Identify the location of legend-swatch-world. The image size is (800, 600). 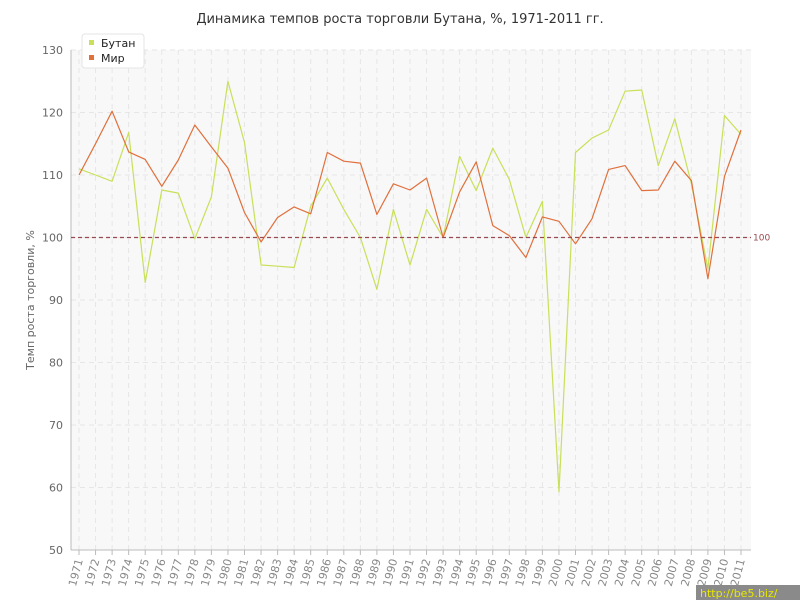
(91, 57).